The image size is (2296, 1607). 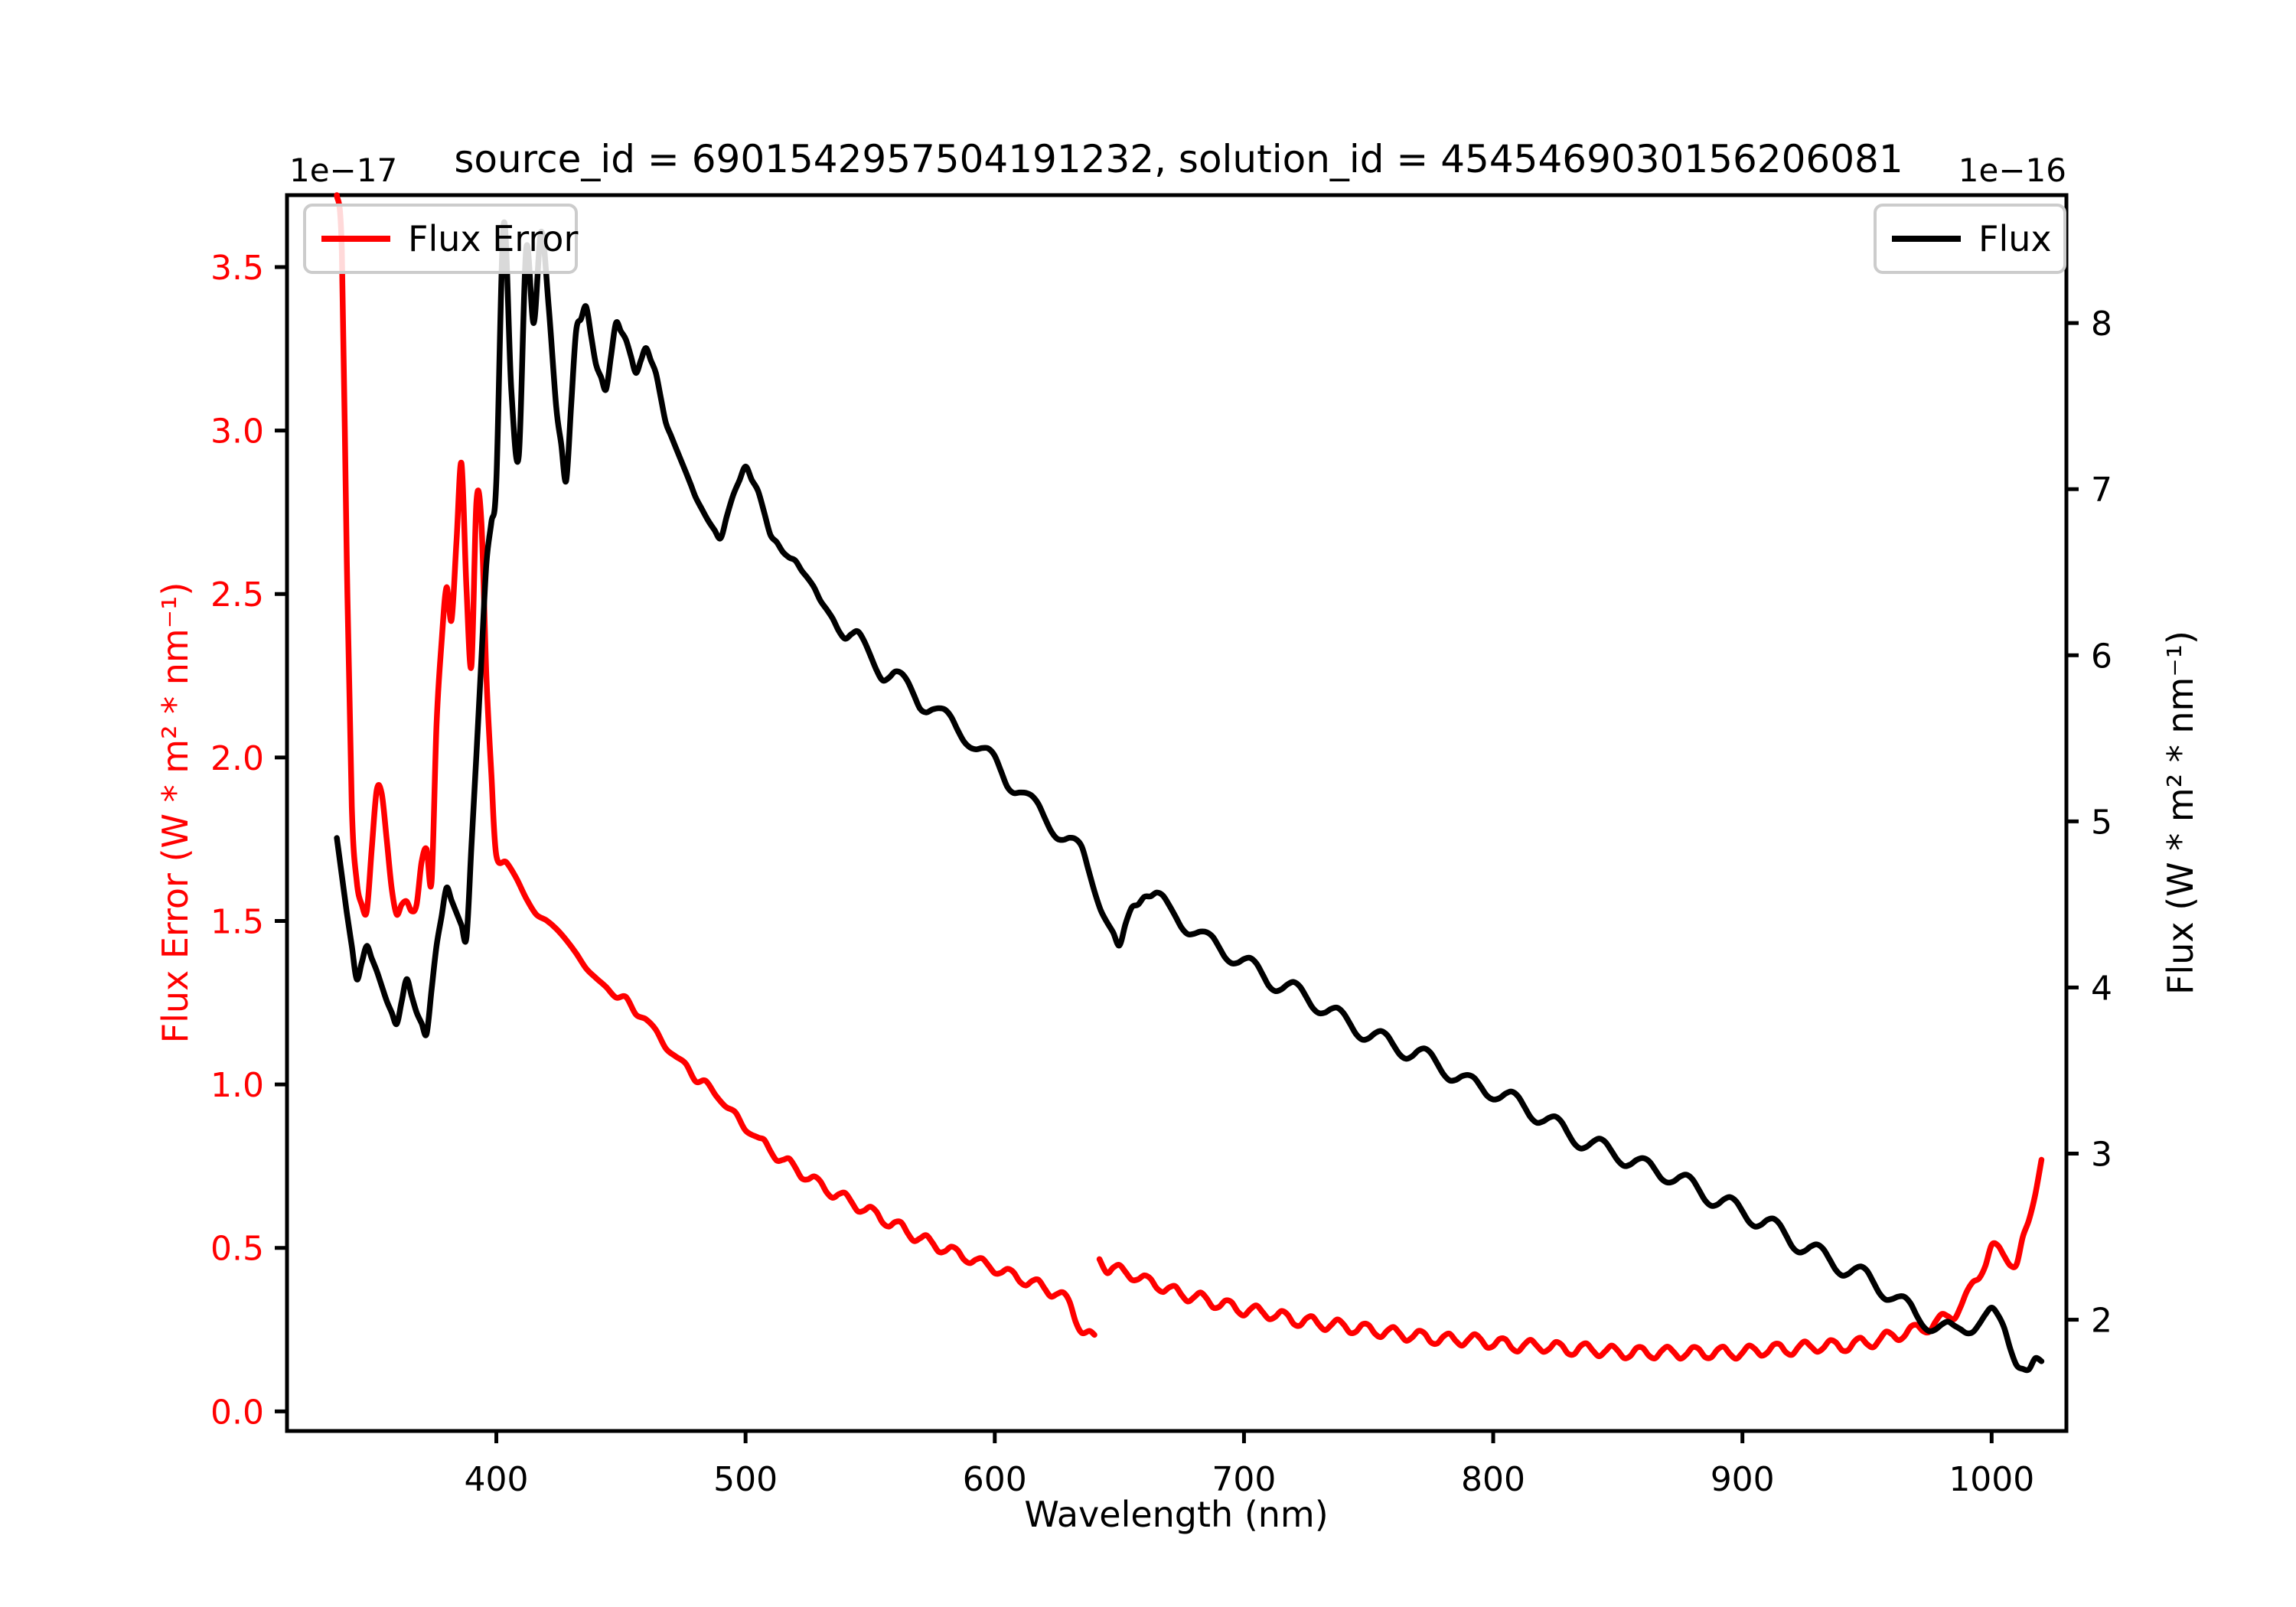 What do you see at coordinates (2180, 813) in the screenshot?
I see `right-y-axis-label: Flux (W * m² * nm⁻¹)` at bounding box center [2180, 813].